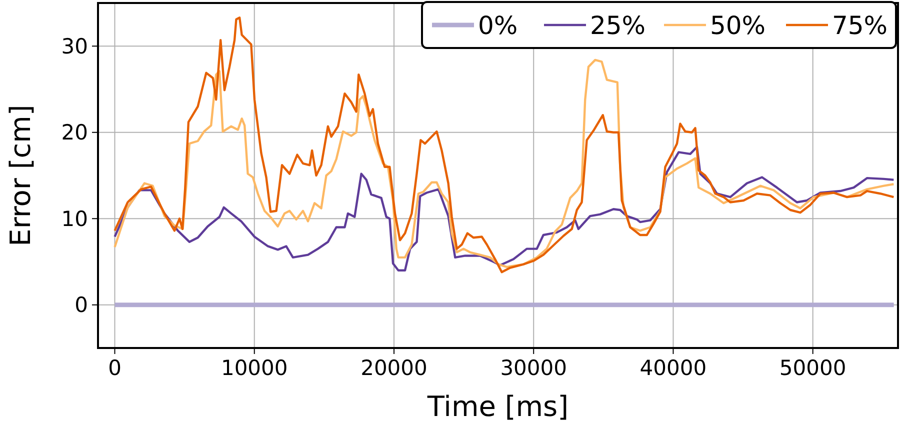  What do you see at coordinates (394, 368) in the screenshot?
I see `x-tick-label: 20000` at bounding box center [394, 368].